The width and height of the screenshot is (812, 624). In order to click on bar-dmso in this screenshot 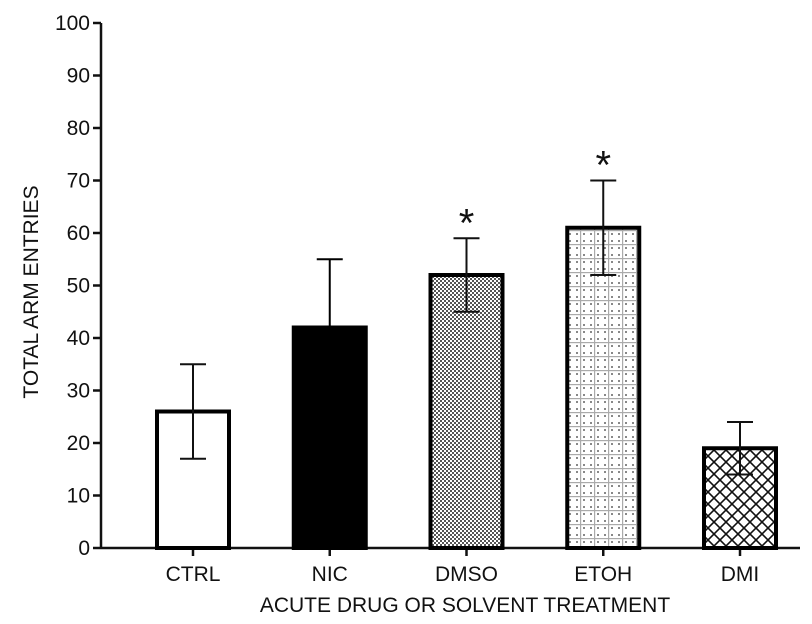, I will do `click(466, 411)`.